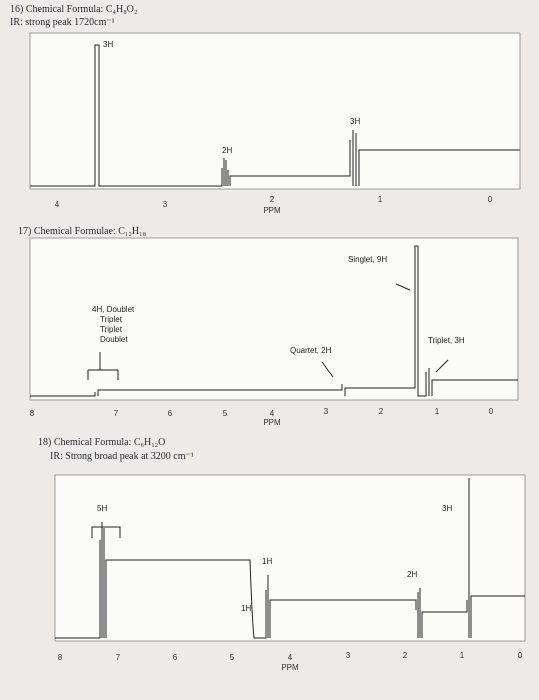  I want to click on peak-label: 5H, so click(102, 508).